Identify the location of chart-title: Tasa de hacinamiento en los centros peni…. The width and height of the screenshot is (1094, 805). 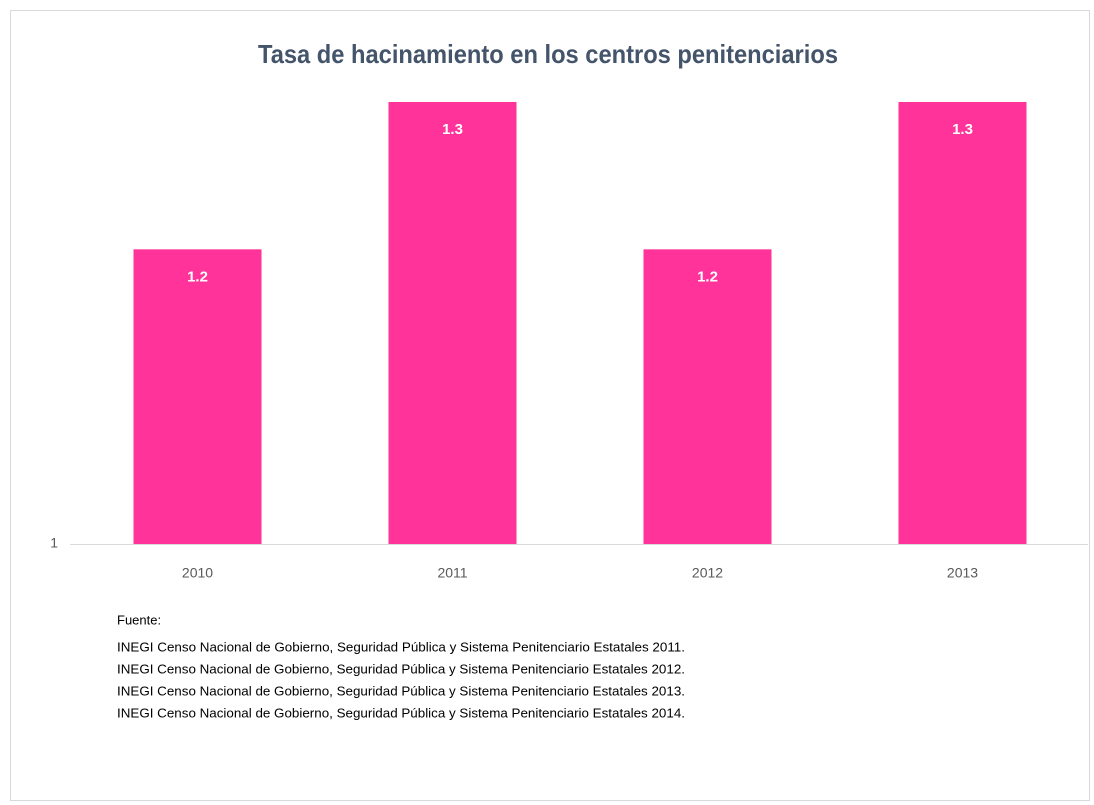
(548, 54).